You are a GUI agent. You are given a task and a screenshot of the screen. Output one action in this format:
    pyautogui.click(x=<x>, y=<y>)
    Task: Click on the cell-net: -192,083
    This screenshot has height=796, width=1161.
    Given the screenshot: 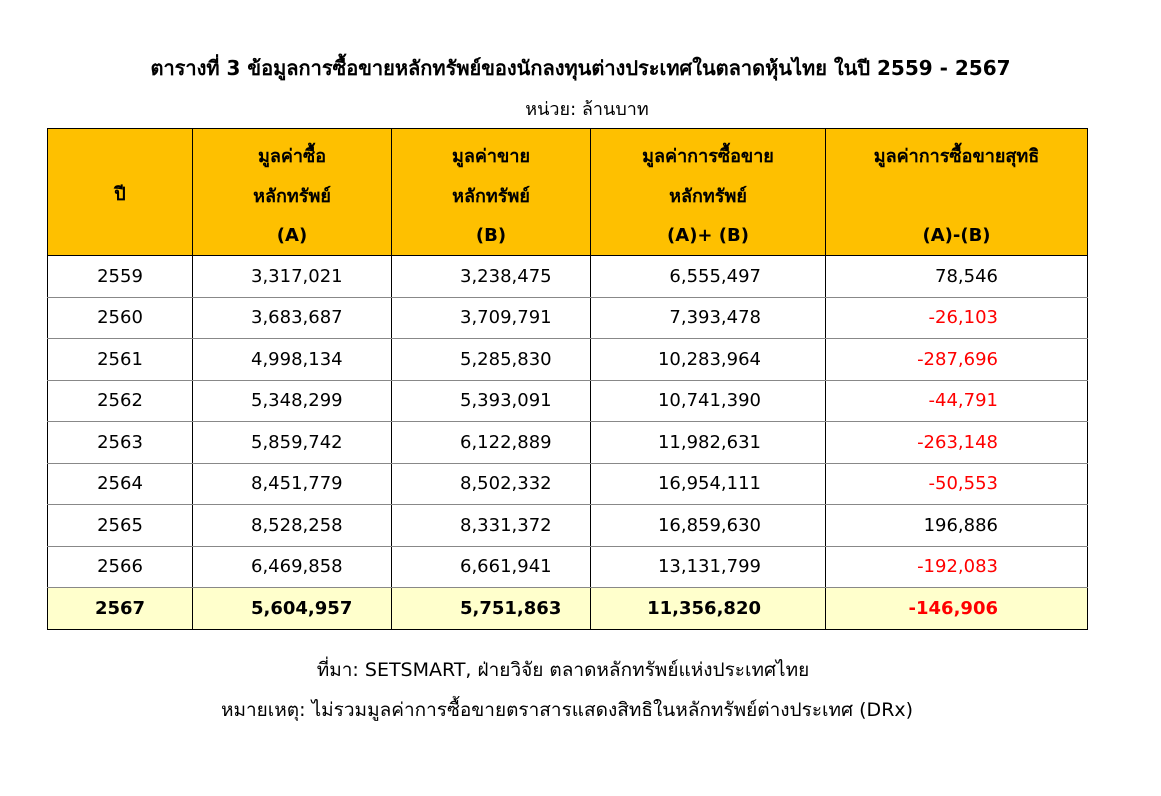 What is the action you would take?
    pyautogui.click(x=956, y=566)
    